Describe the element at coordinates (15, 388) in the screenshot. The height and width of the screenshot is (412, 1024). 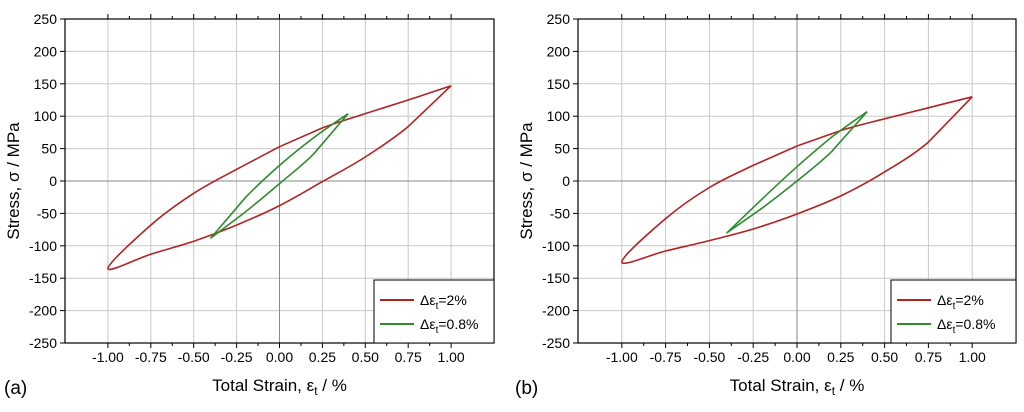
I see `panel-label: (a)` at that location.